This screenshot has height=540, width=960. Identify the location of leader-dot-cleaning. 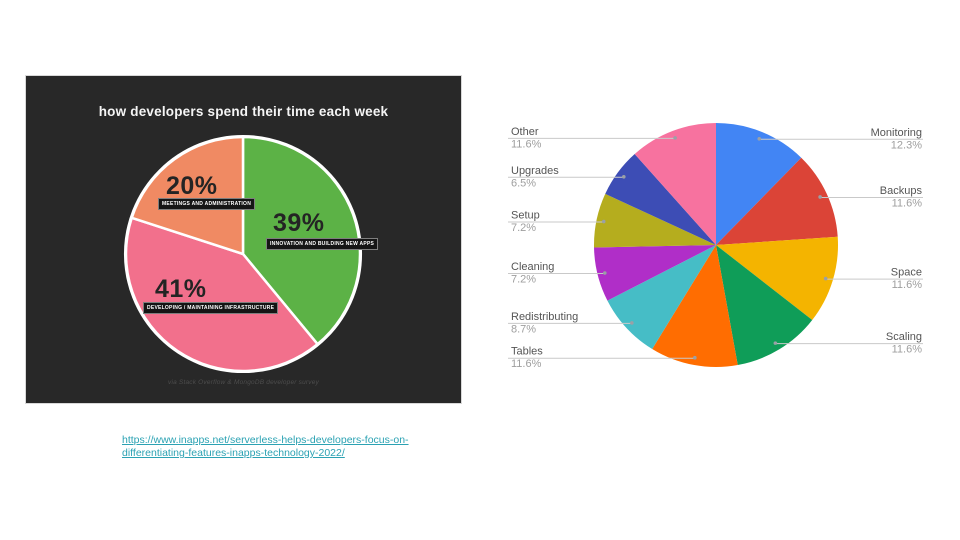
(604, 273).